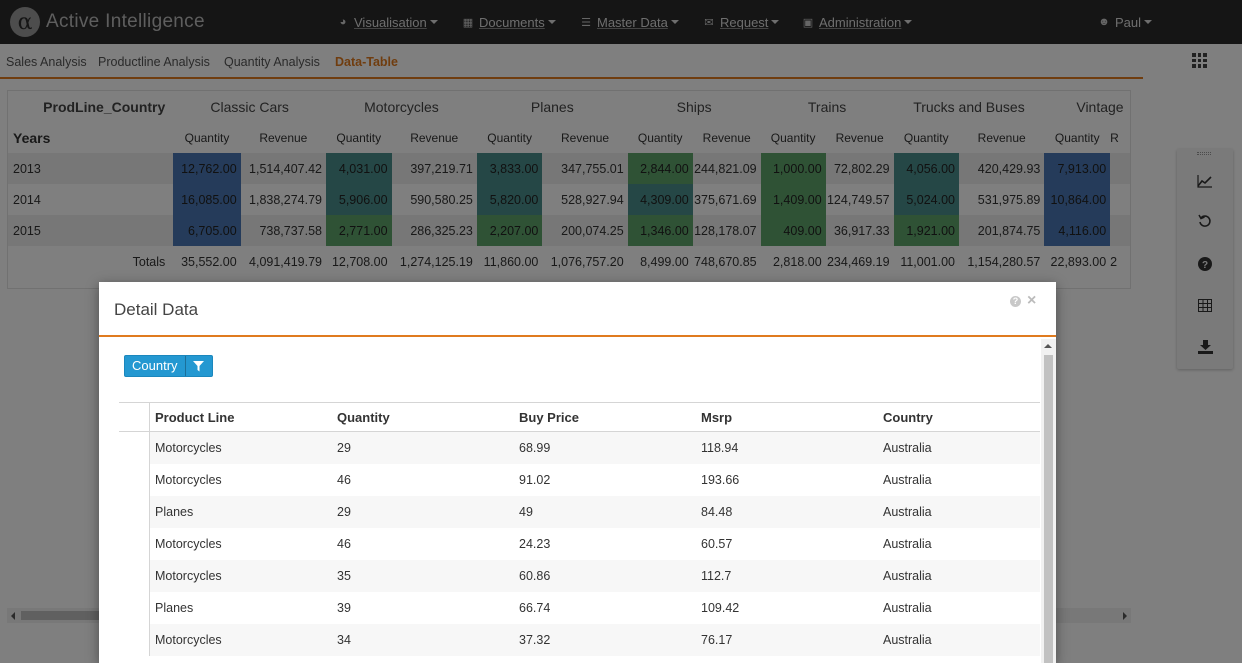  What do you see at coordinates (717, 417) in the screenshot?
I see `column-header-msrp: Msrp` at bounding box center [717, 417].